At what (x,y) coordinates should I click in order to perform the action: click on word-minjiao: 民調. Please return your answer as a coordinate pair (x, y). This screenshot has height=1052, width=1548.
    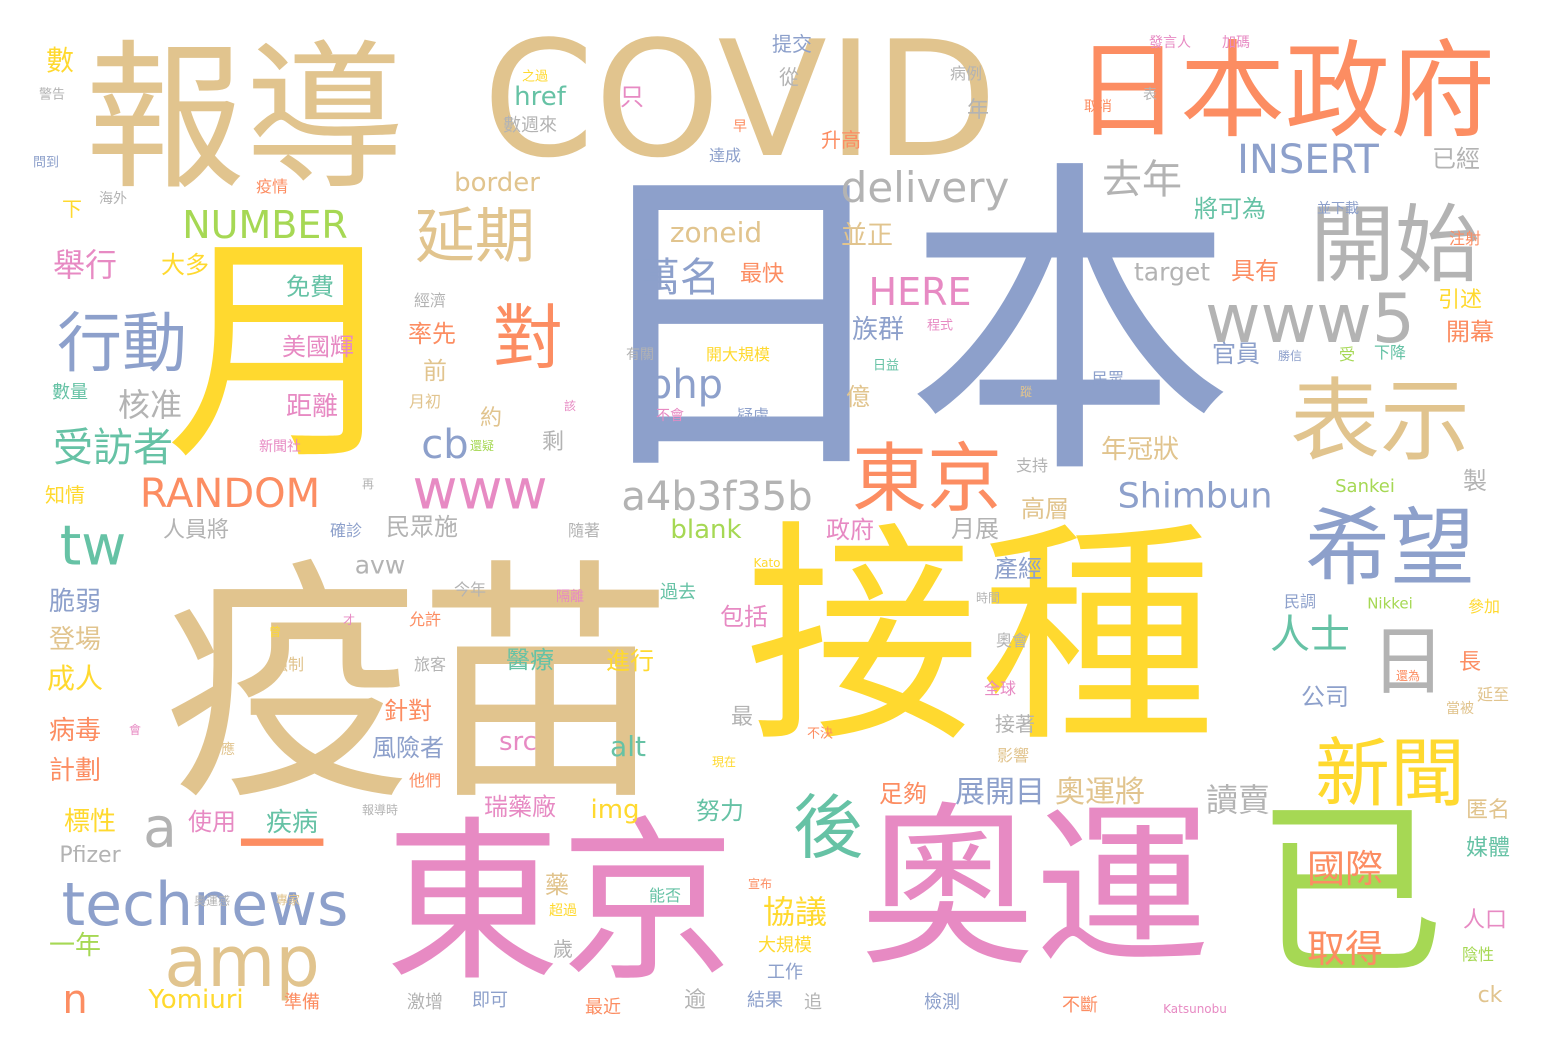
    Looking at the image, I should click on (1300, 602).